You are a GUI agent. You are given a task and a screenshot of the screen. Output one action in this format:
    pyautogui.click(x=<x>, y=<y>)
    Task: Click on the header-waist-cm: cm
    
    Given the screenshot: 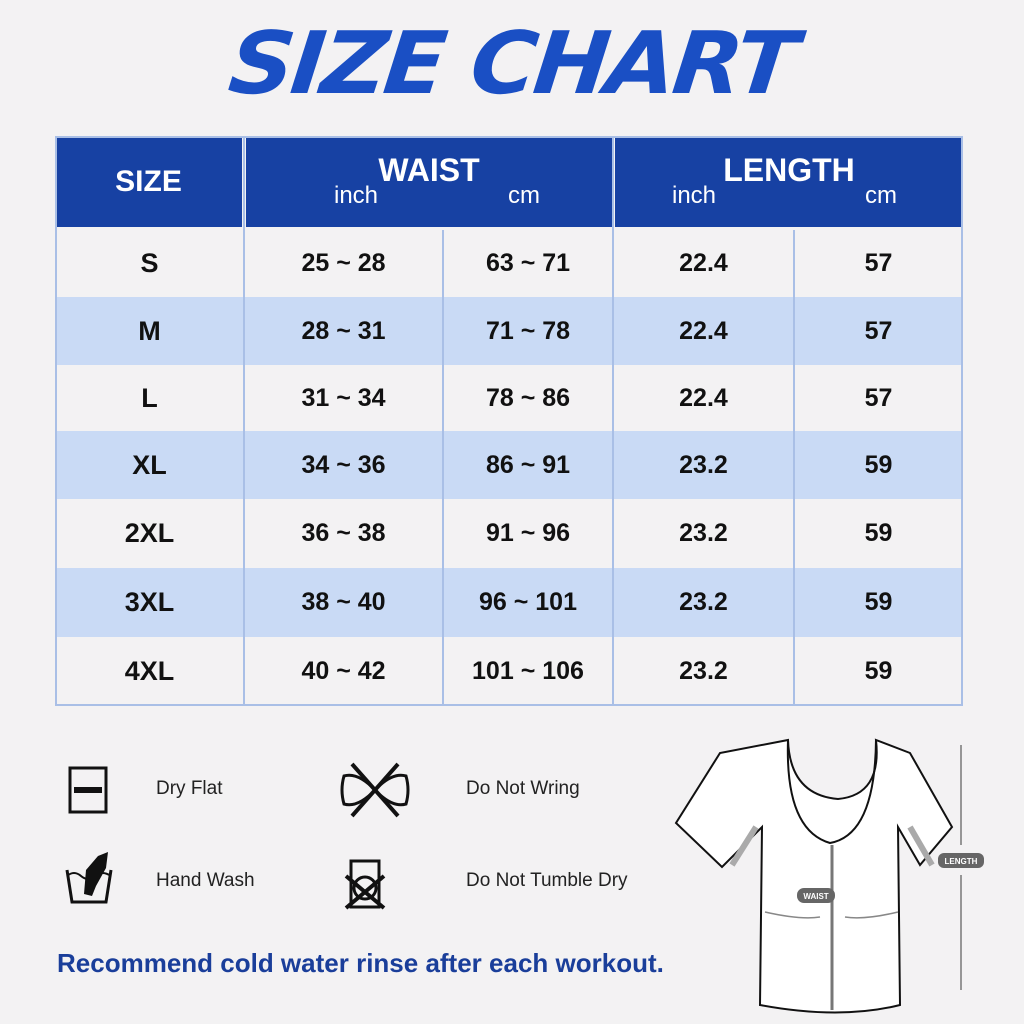 What is the action you would take?
    pyautogui.click(x=524, y=195)
    